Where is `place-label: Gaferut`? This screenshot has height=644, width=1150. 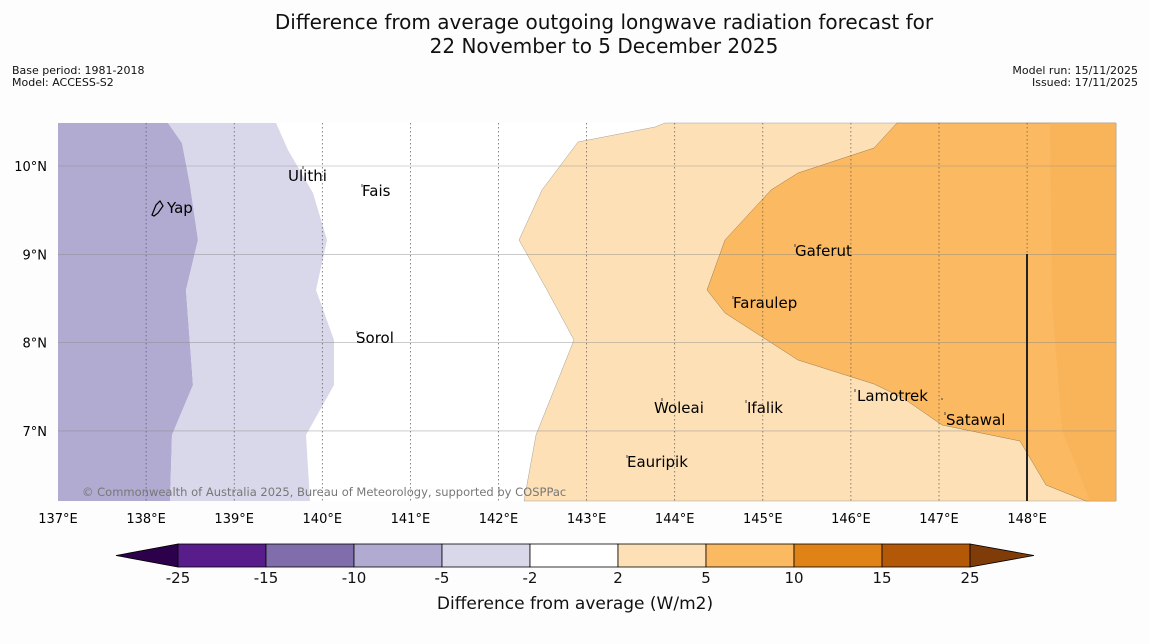 place-label: Gaferut is located at coordinates (823, 251).